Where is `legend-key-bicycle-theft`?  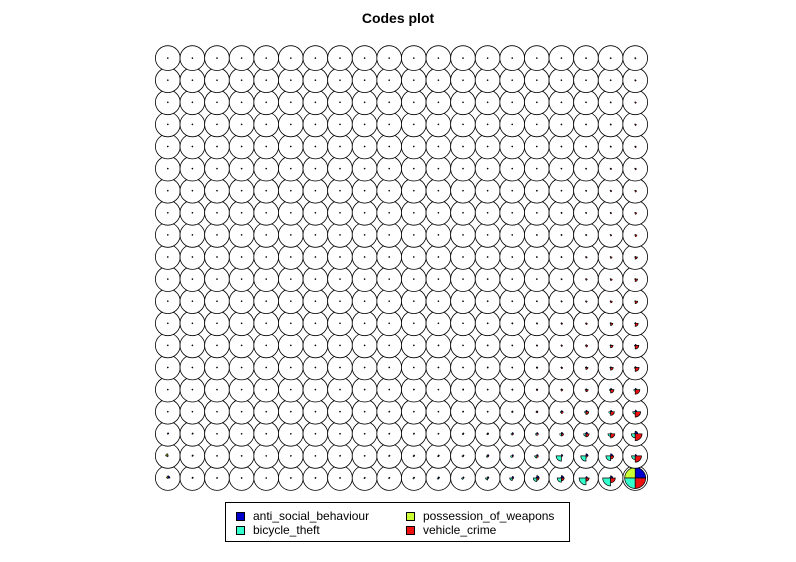 legend-key-bicycle-theft is located at coordinates (240, 530).